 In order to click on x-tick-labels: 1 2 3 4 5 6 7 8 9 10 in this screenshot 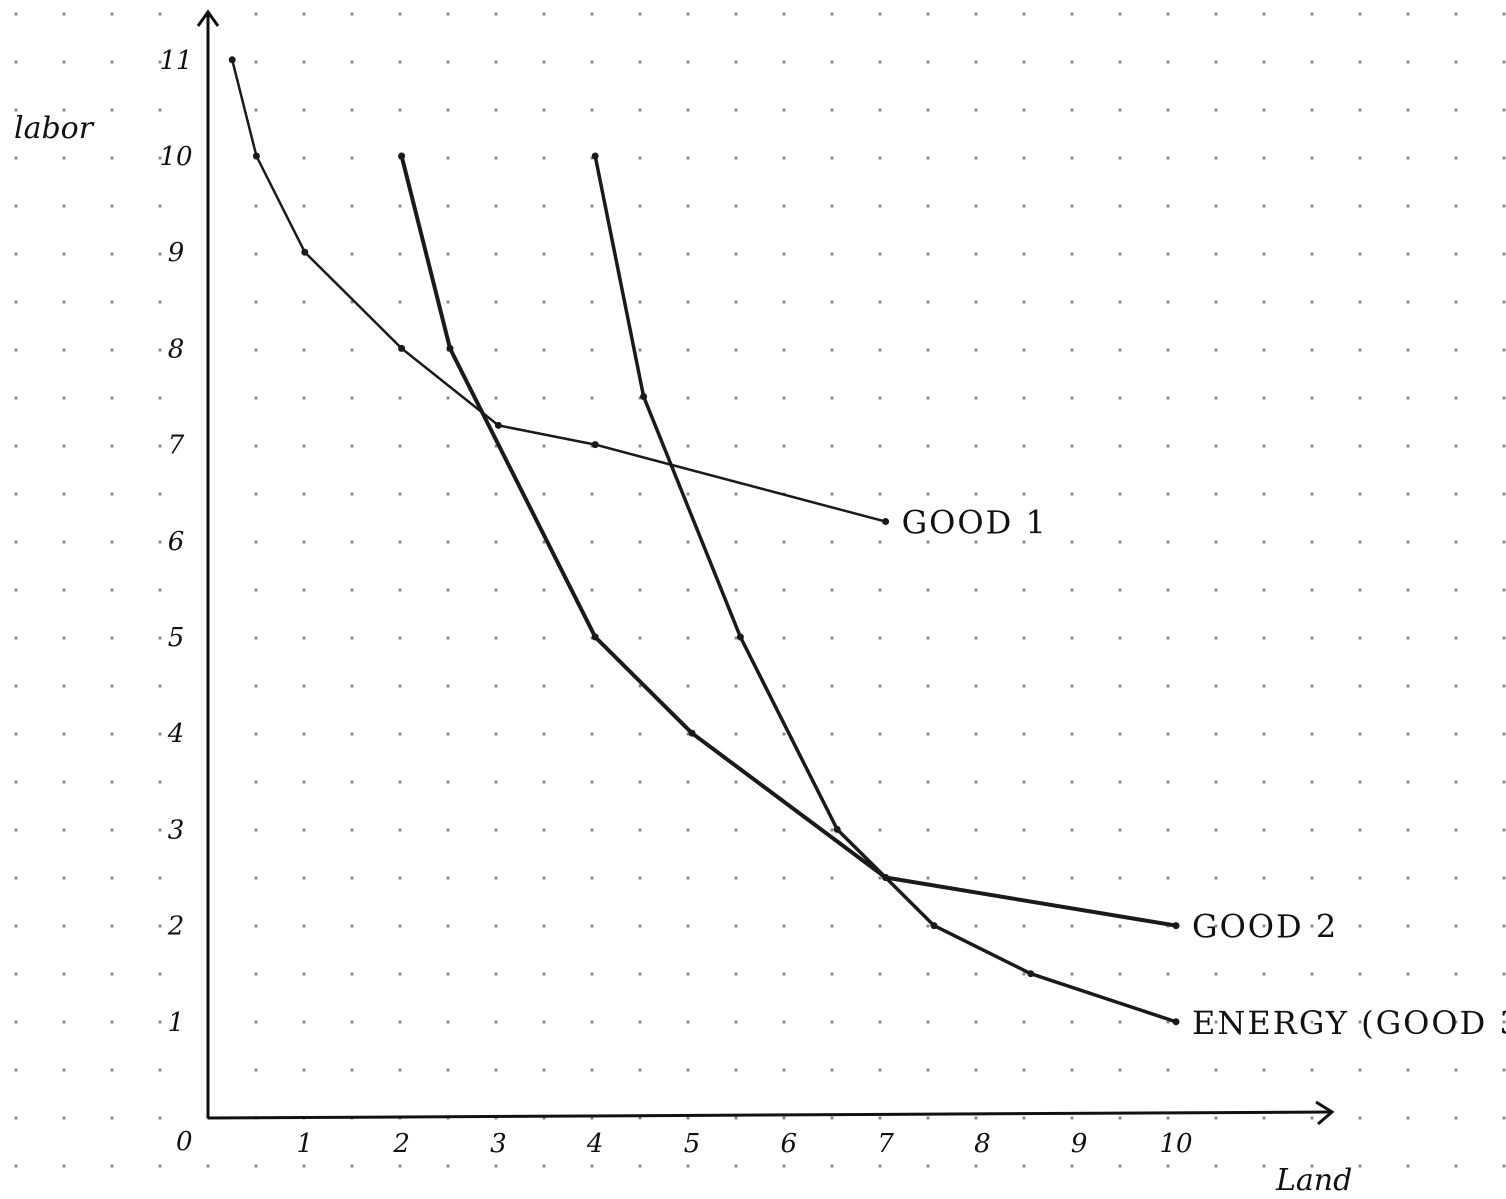, I will do `click(745, 1144)`.